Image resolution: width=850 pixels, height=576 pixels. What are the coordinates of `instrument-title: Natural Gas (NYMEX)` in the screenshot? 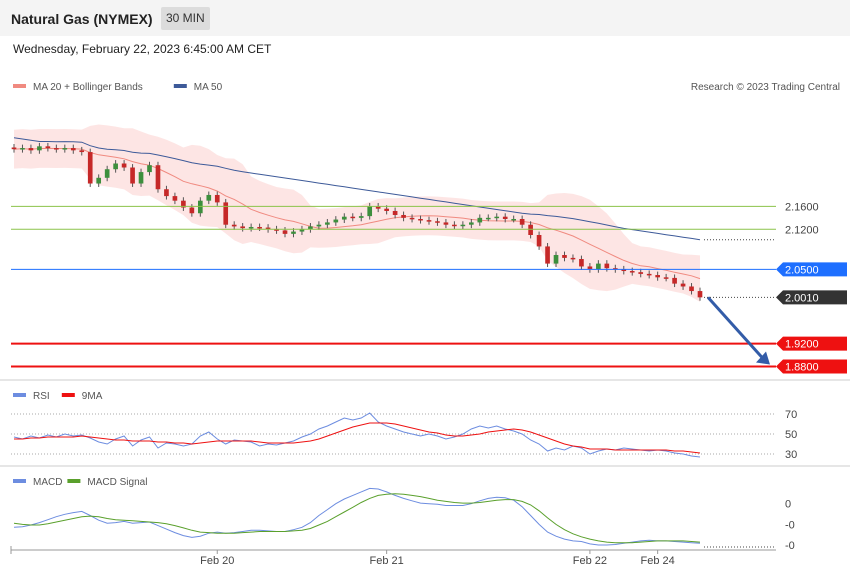 It's located at (82, 19).